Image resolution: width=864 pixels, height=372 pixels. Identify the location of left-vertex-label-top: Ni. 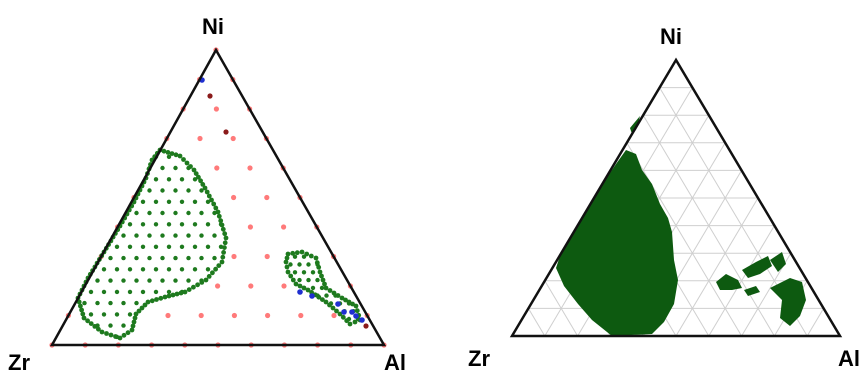
(213, 26).